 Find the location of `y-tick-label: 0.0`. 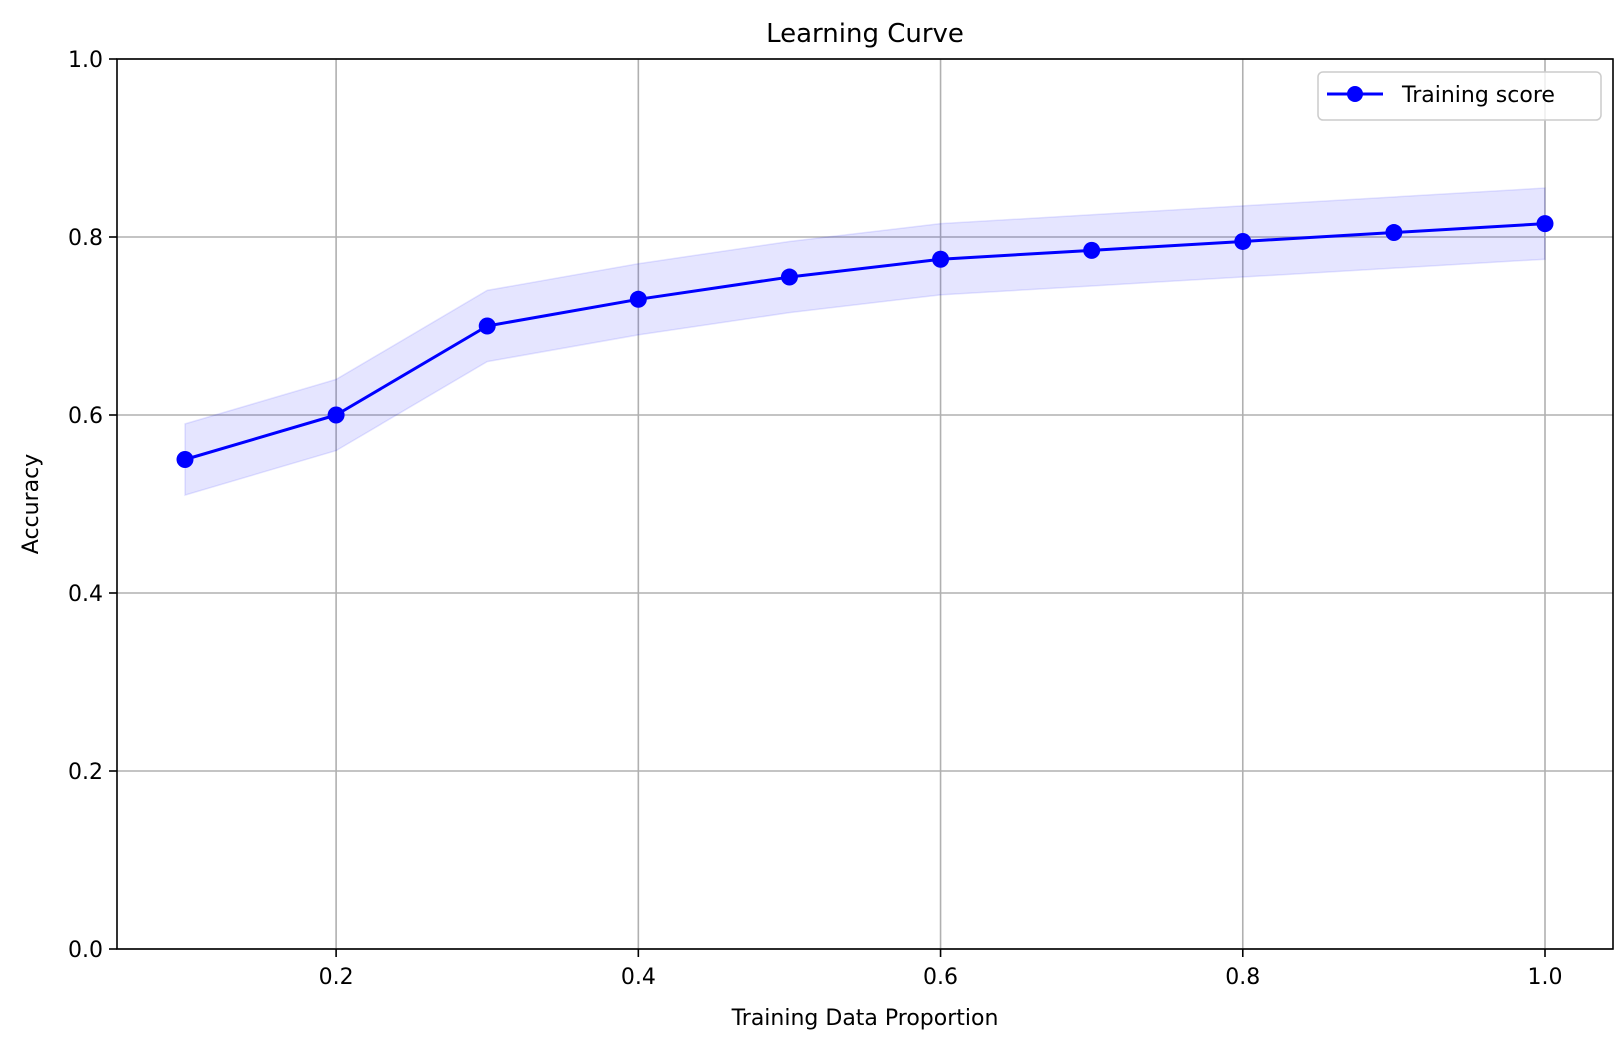

y-tick-label: 0.0 is located at coordinates (85, 950).